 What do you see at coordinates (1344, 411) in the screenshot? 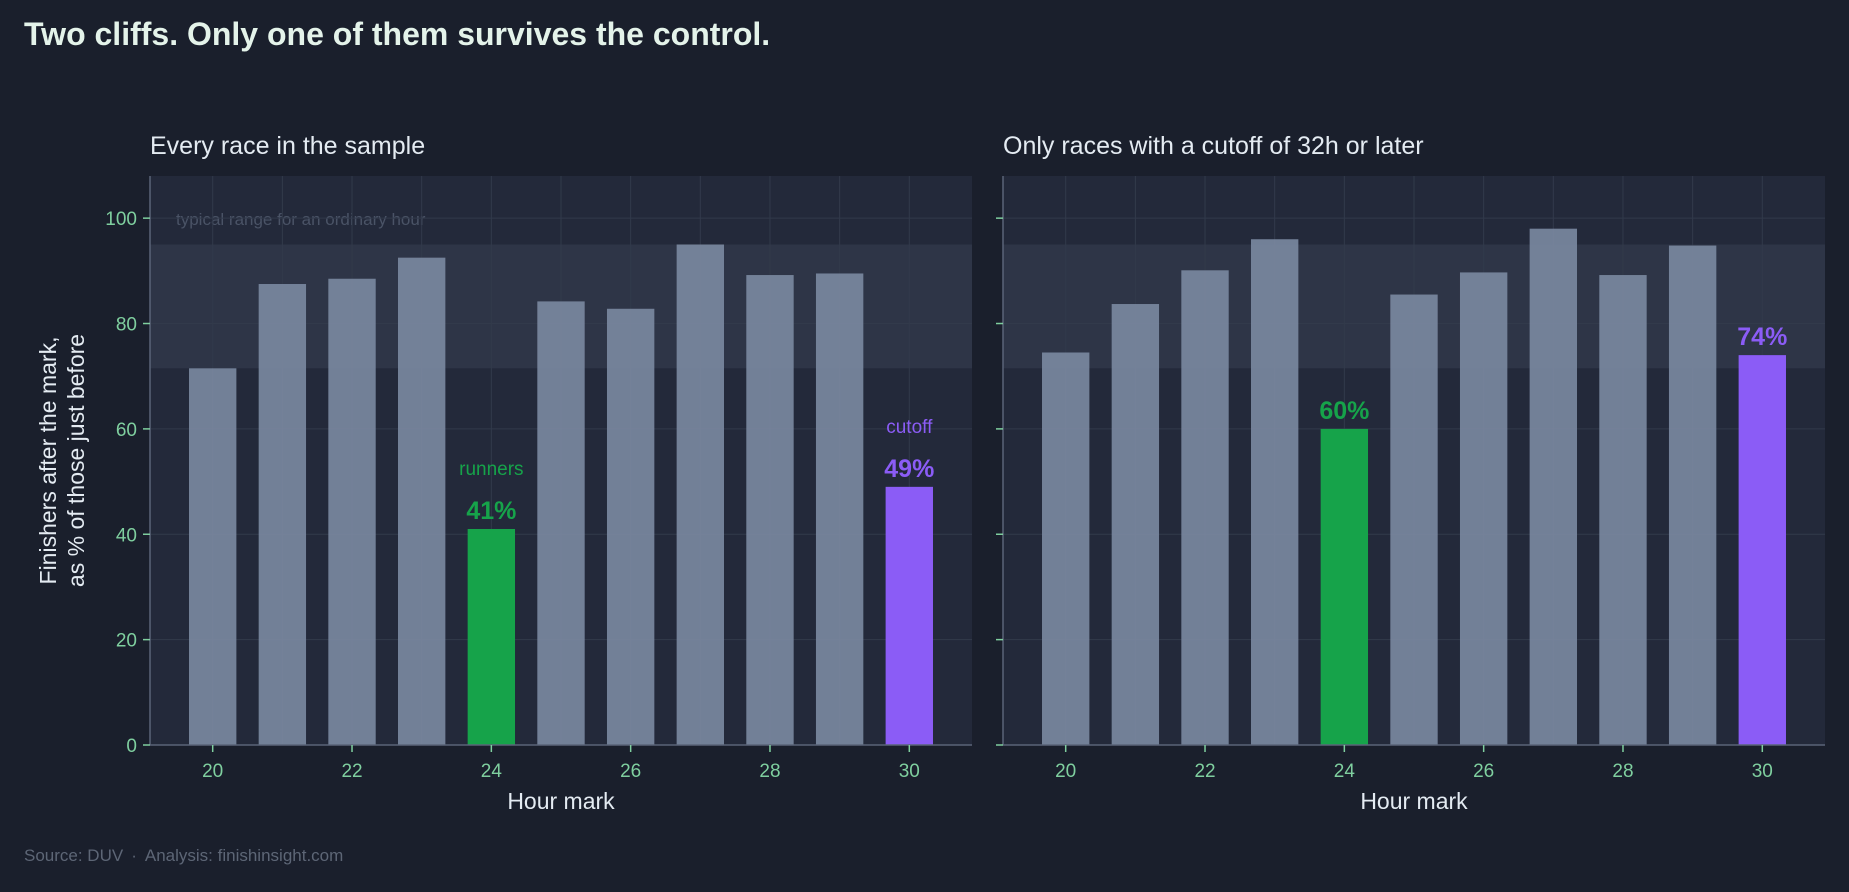
I see `value-label-runners: 60%` at bounding box center [1344, 411].